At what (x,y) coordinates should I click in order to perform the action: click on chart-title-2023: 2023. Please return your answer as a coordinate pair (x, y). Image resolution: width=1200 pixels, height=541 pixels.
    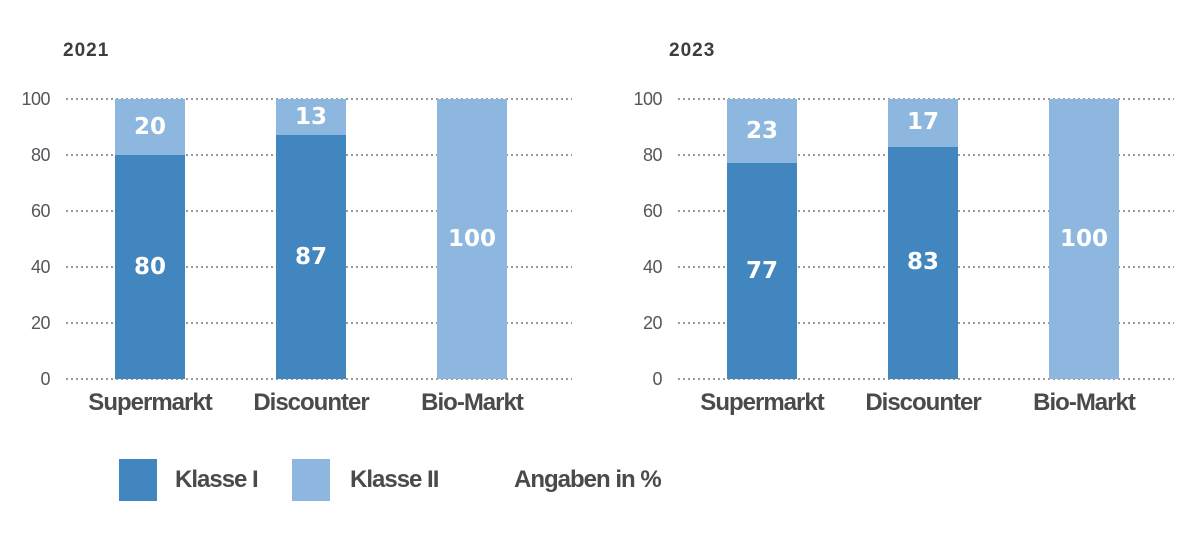
    Looking at the image, I should click on (692, 50).